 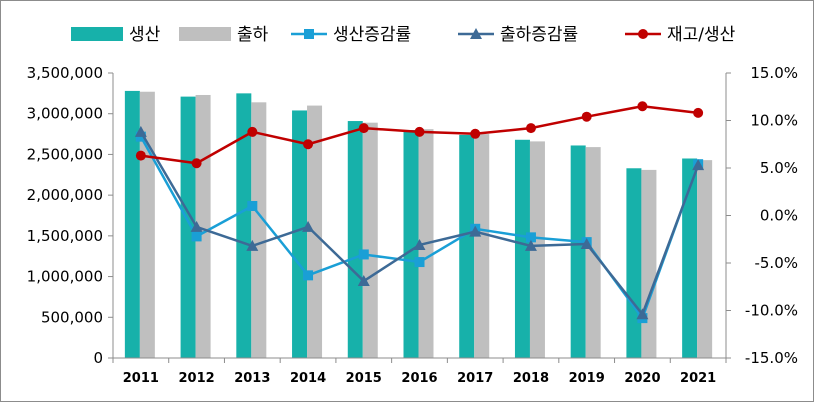 I want to click on legend: 생산 출하 생산증감률 출하증감률 재고/생산, so click(x=403, y=35).